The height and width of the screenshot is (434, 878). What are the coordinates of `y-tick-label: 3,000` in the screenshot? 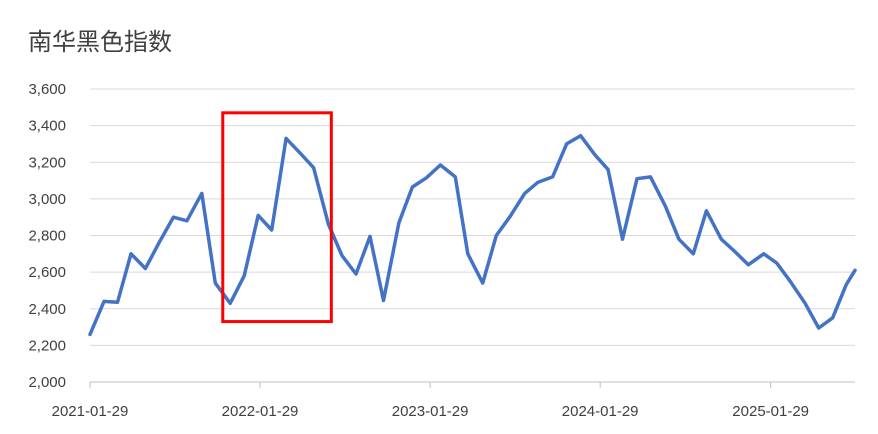 It's located at (47, 199).